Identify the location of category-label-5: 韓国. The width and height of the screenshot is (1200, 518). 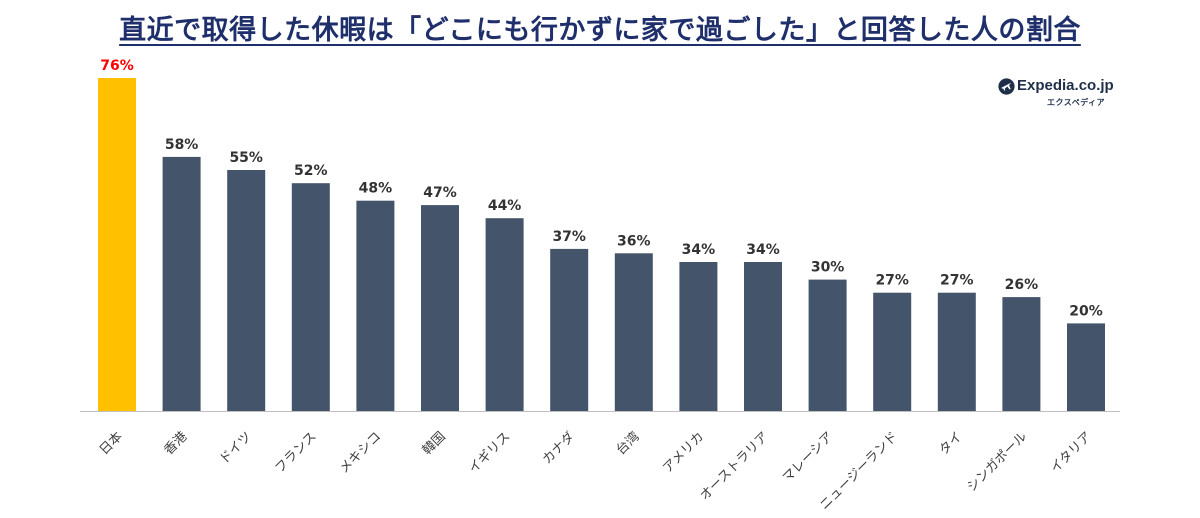
(434, 443).